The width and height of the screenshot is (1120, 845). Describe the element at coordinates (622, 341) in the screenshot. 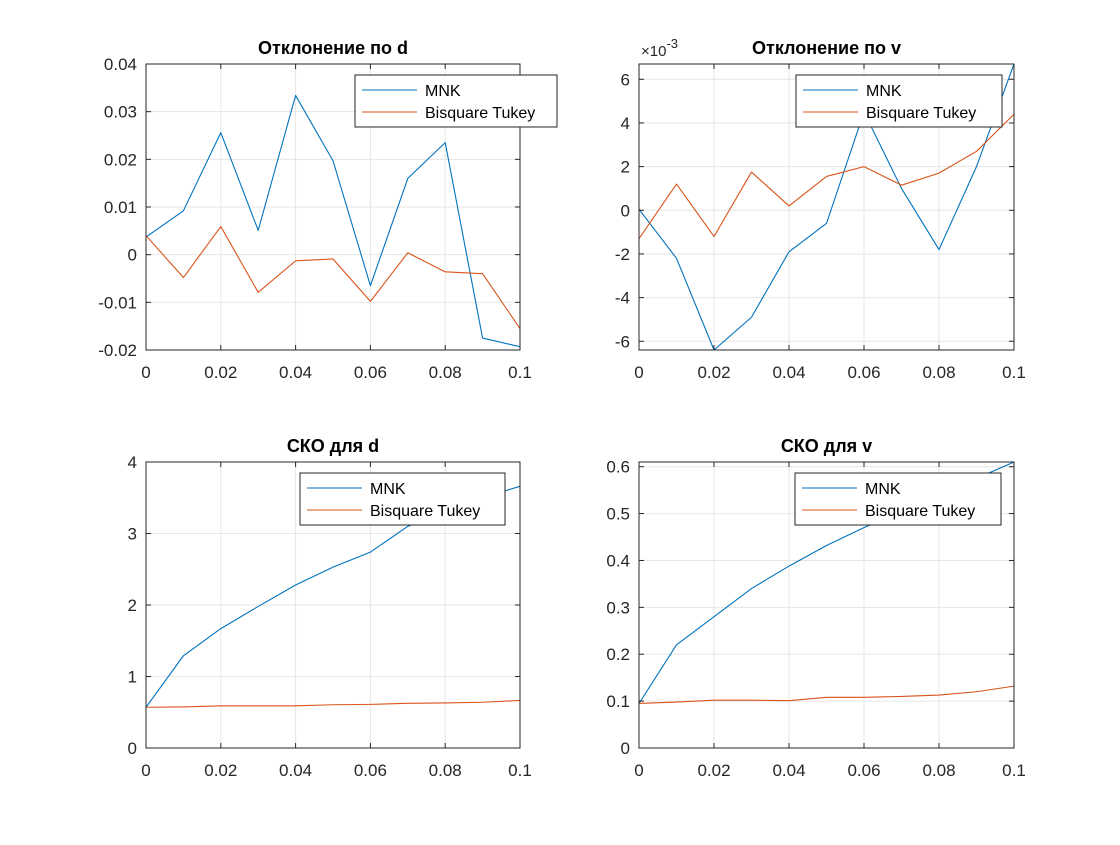

I see `y-tick-label: -6` at that location.